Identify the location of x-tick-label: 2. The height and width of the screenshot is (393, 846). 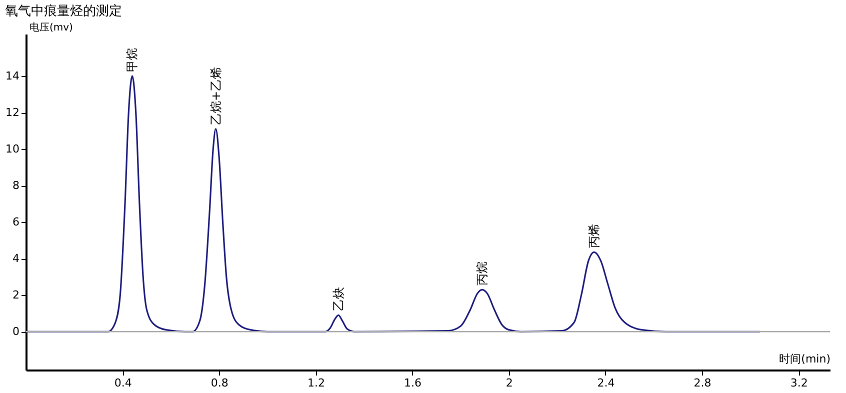
(509, 383).